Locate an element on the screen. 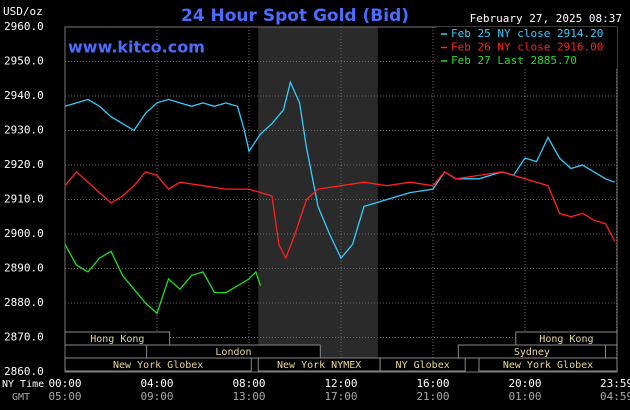 The width and height of the screenshot is (630, 410). y-tick-label: 2900.0 is located at coordinates (24, 233).